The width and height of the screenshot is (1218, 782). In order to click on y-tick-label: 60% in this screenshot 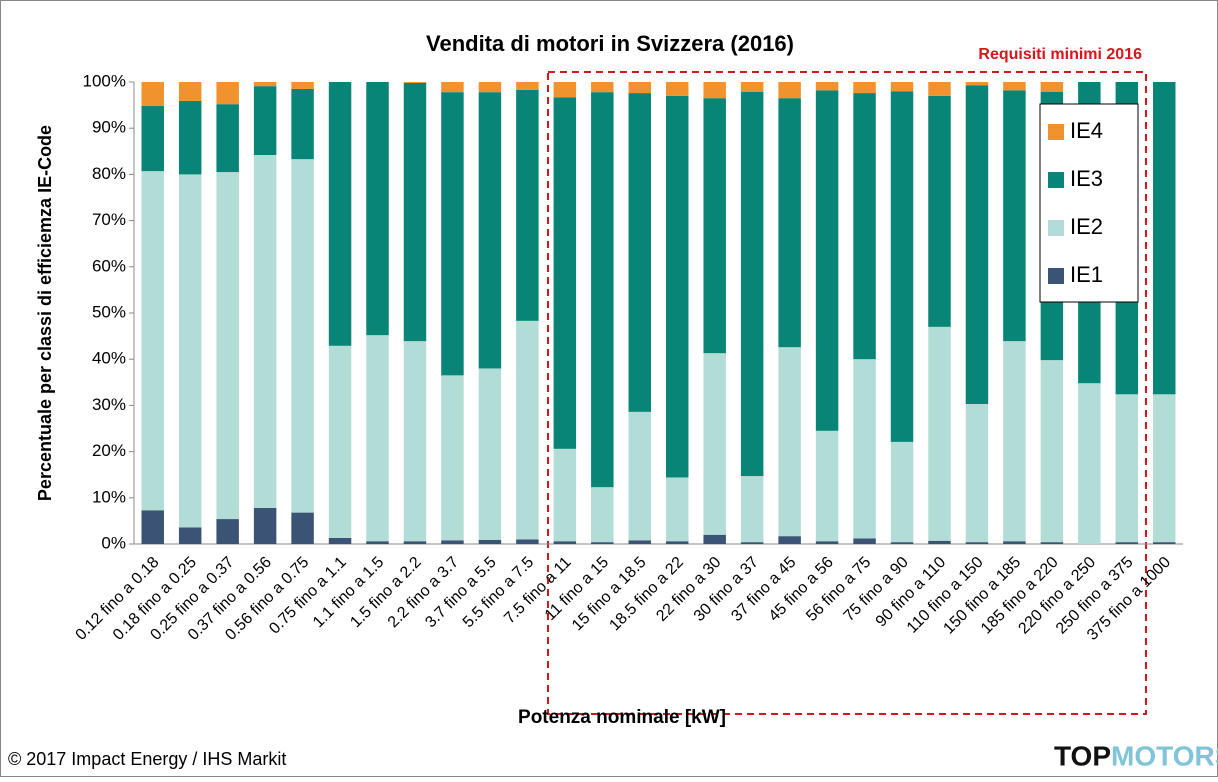, I will do `click(109, 265)`.